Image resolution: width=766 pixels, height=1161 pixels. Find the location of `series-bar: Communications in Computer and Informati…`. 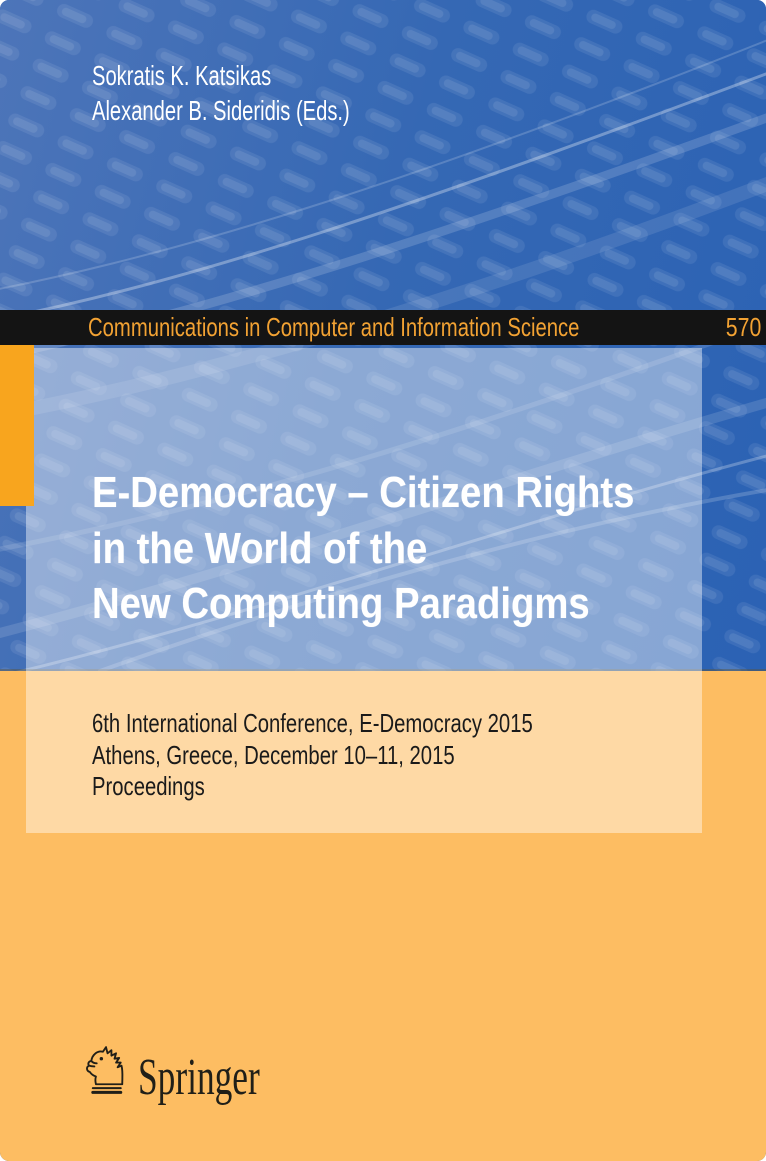

series-bar: Communications in Computer and Informati… is located at coordinates (383, 327).